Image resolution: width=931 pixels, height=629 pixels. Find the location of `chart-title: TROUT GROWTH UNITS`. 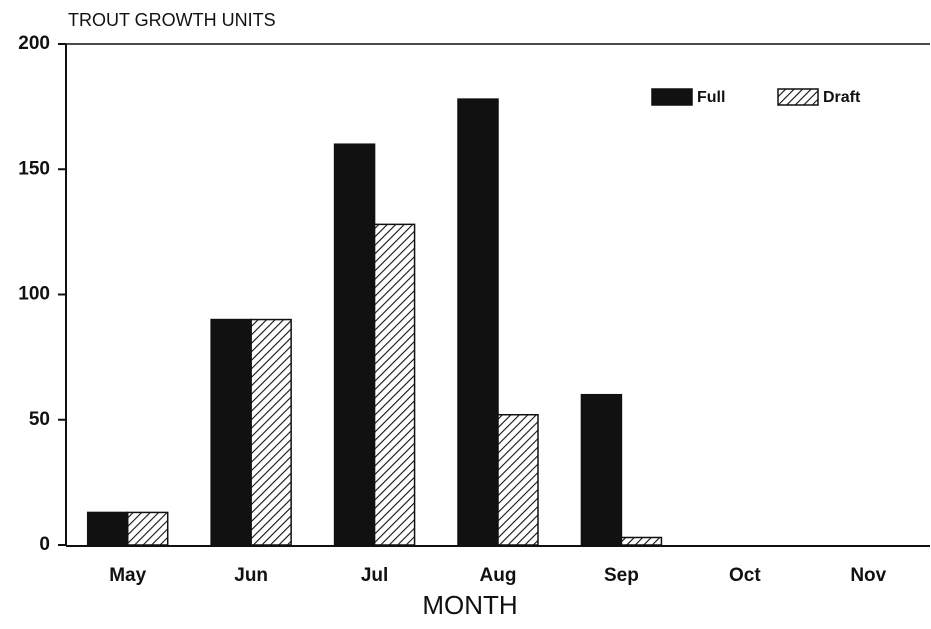

chart-title: TROUT GROWTH UNITS is located at coordinates (172, 20).